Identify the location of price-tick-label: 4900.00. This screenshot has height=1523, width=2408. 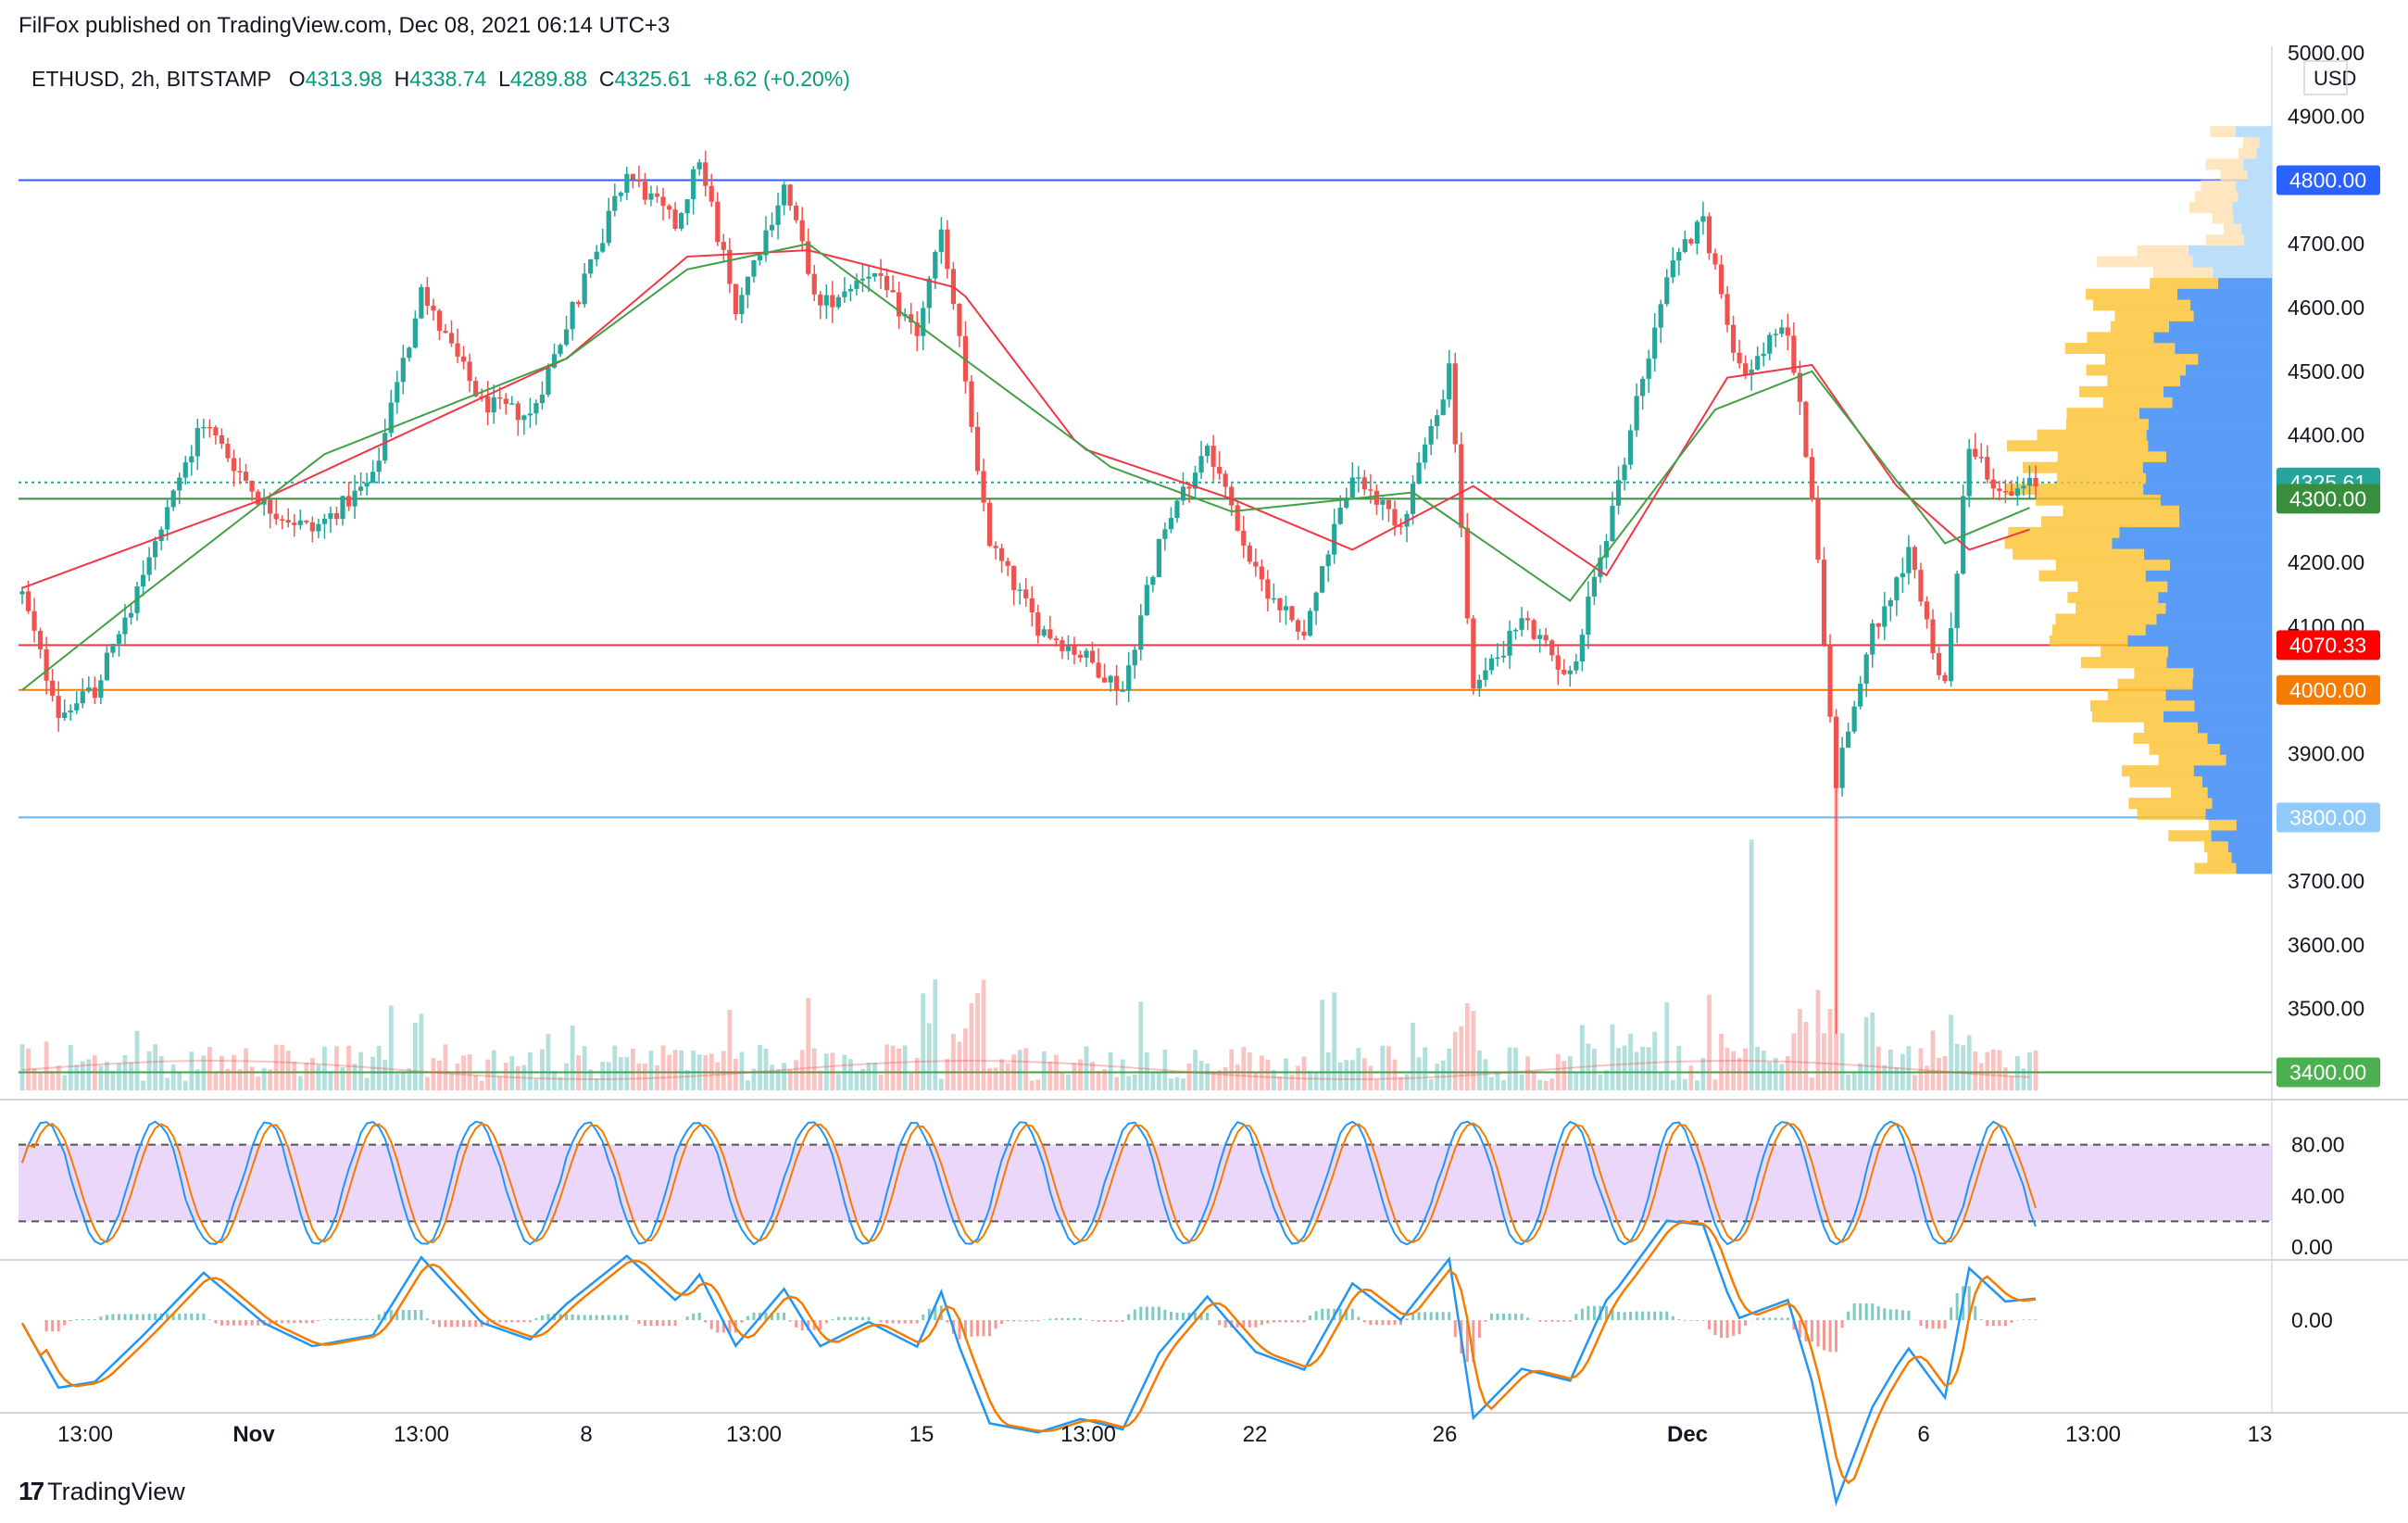
(2326, 117).